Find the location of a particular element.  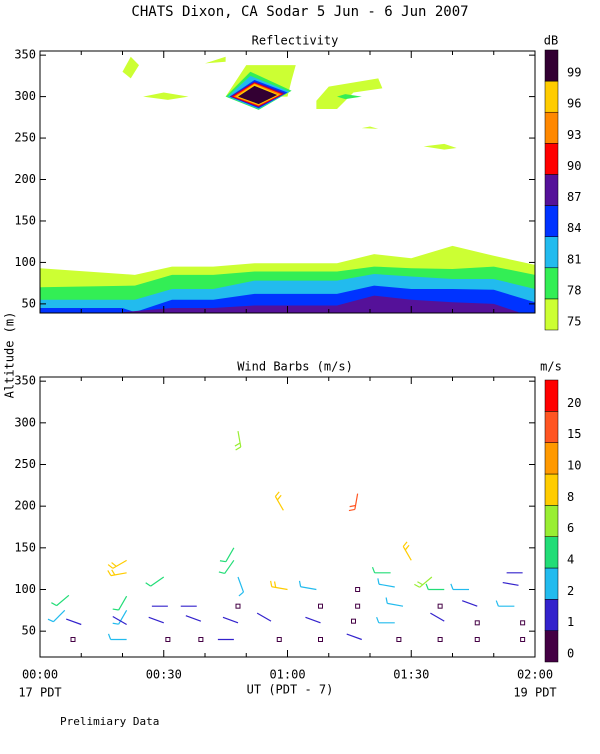

x-tick-label: 00:00 is located at coordinates (40, 675).